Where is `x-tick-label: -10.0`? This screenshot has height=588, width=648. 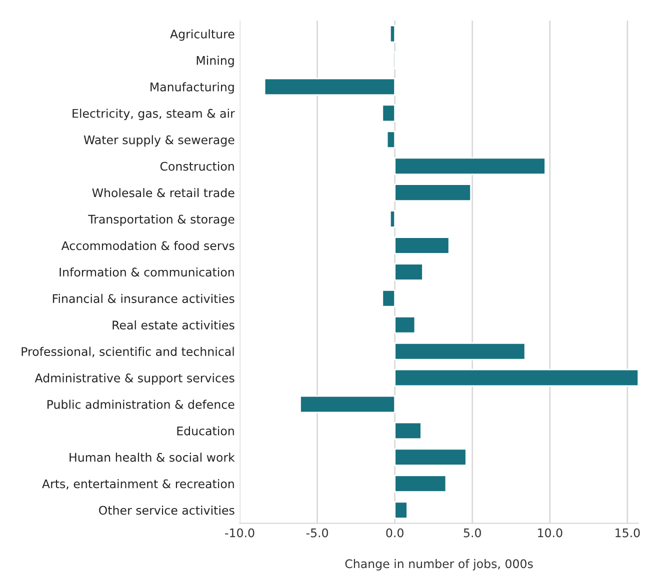 x-tick-label: -10.0 is located at coordinates (239, 533).